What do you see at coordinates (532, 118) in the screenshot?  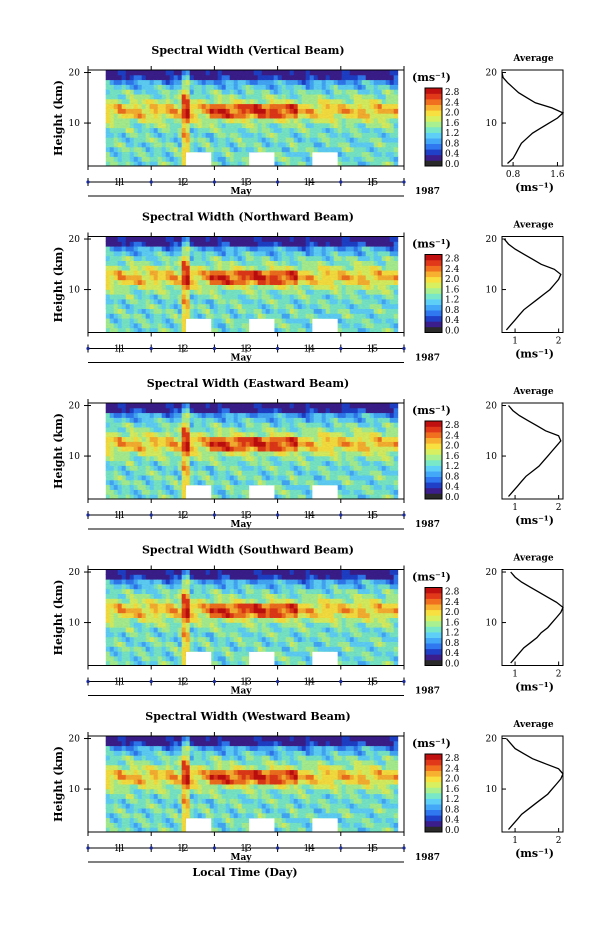 I see `average-frame` at bounding box center [532, 118].